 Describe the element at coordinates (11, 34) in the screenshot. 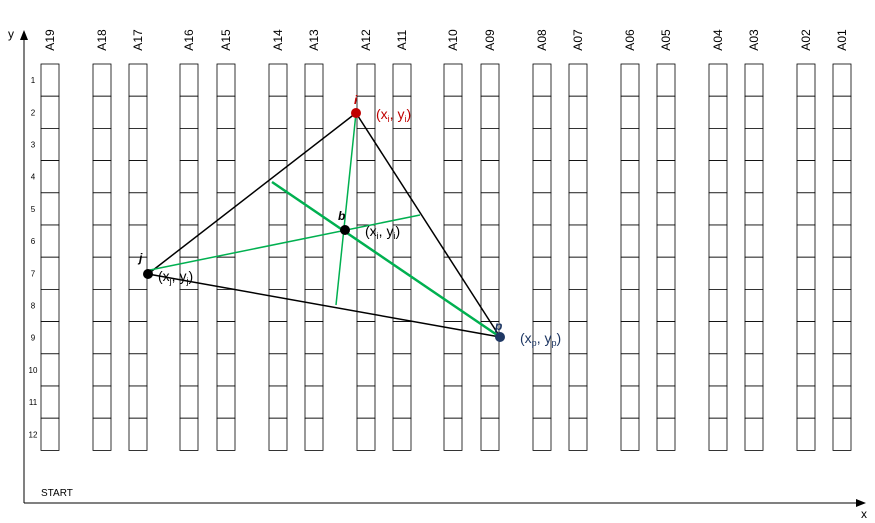

I see `y-axis-label: y` at that location.